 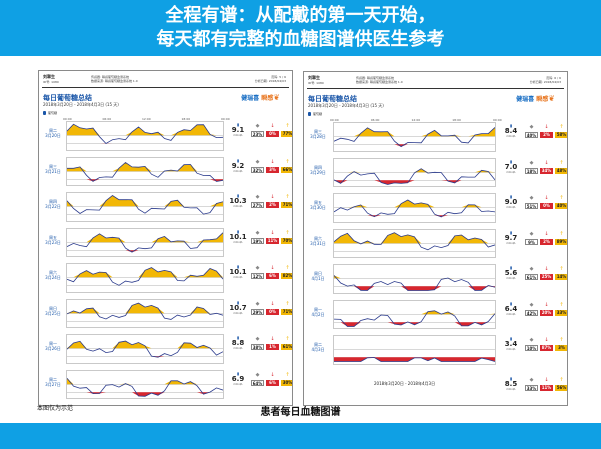 I want to click on below-range-percent: 87%, so click(x=546, y=348).